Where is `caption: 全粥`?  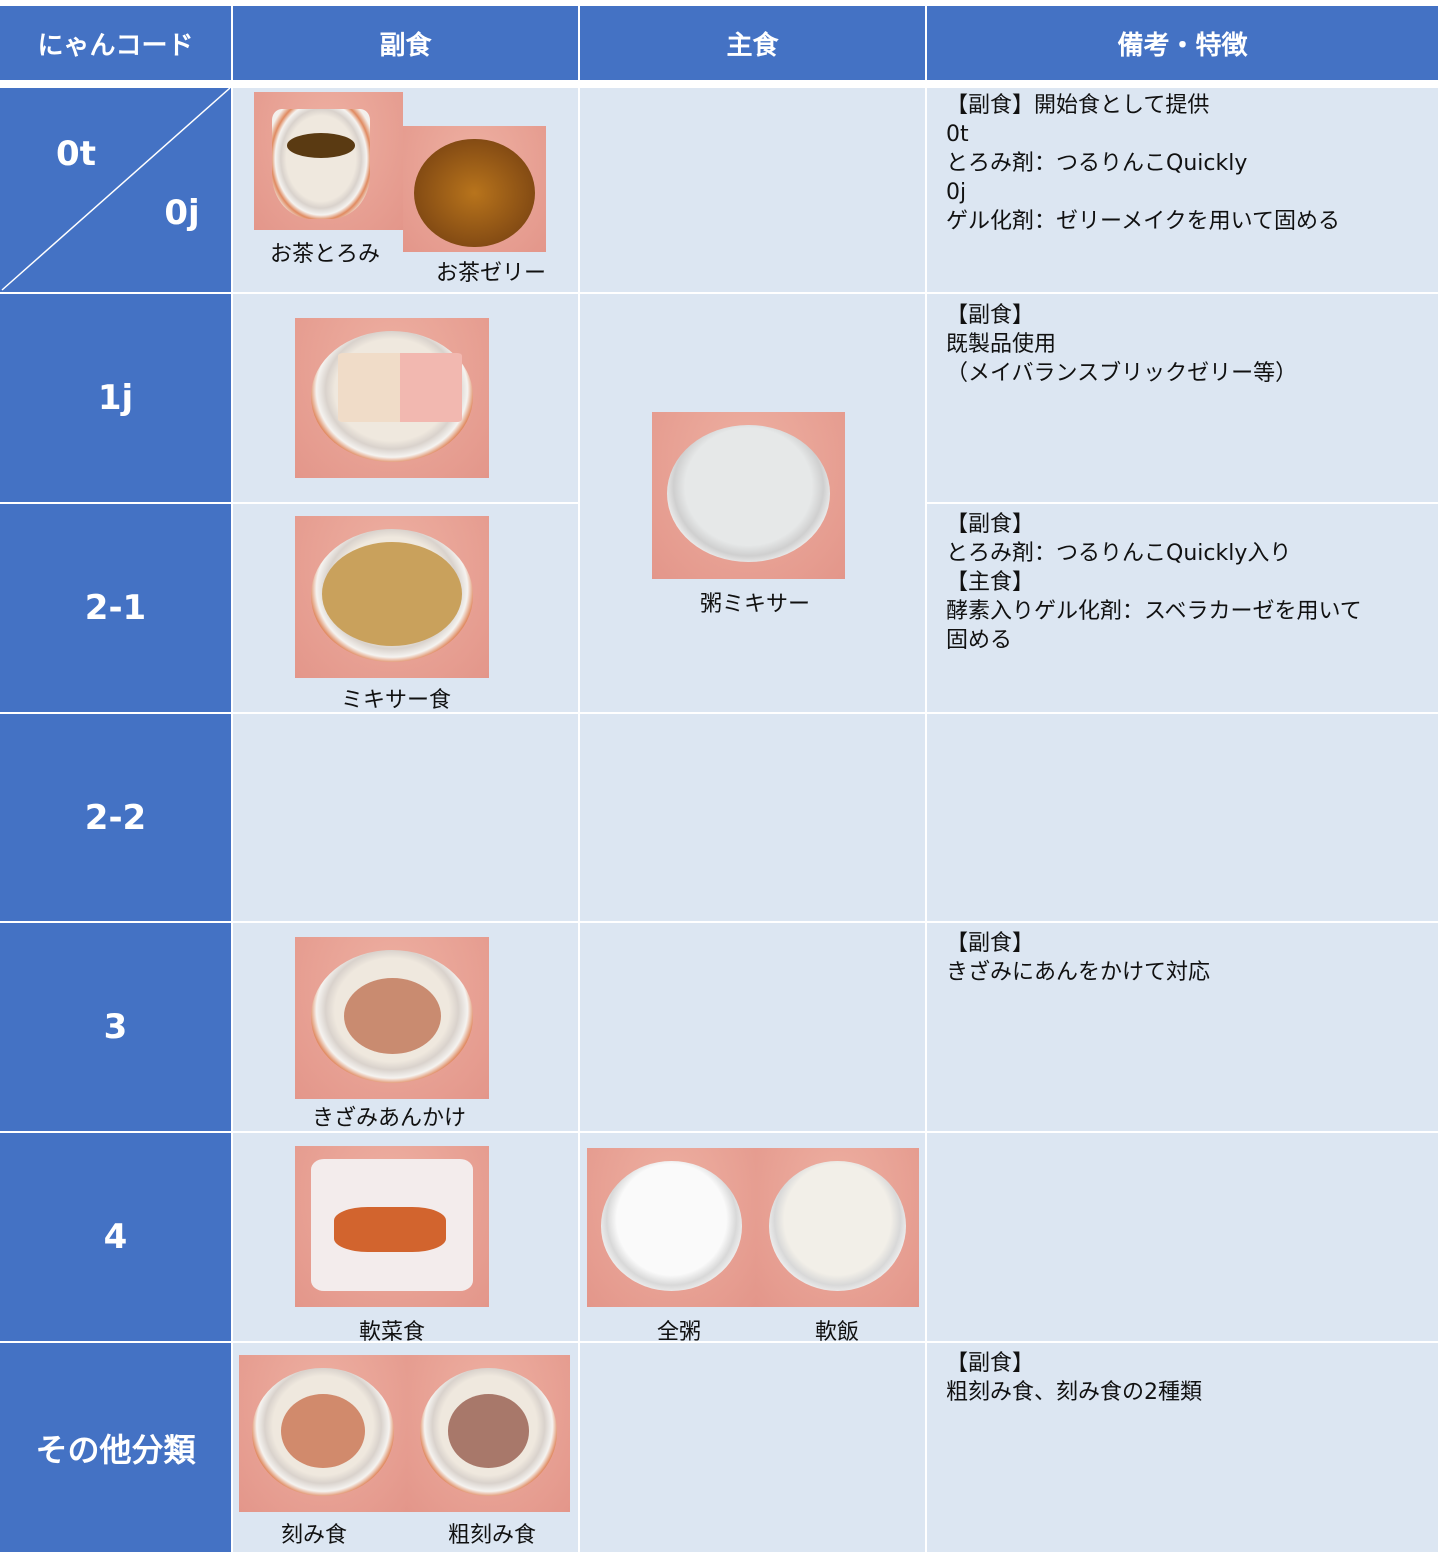
caption: 全粥 is located at coordinates (679, 1332).